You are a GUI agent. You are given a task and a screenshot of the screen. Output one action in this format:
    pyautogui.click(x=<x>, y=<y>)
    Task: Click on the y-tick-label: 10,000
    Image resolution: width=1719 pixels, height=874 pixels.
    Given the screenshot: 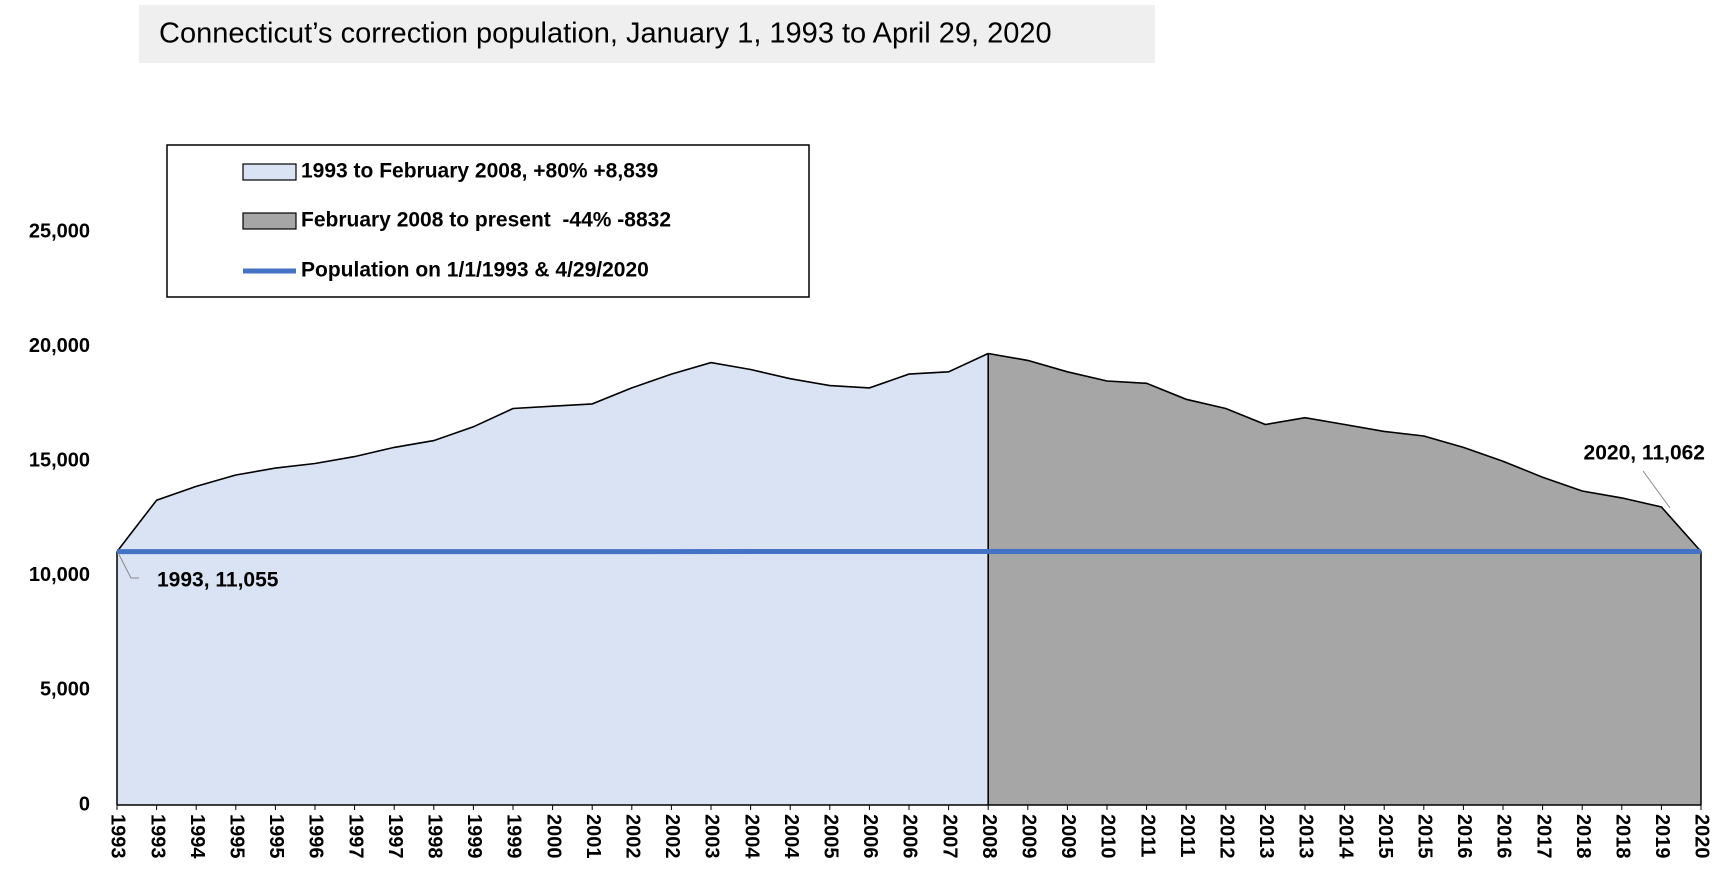 What is the action you would take?
    pyautogui.click(x=59, y=575)
    